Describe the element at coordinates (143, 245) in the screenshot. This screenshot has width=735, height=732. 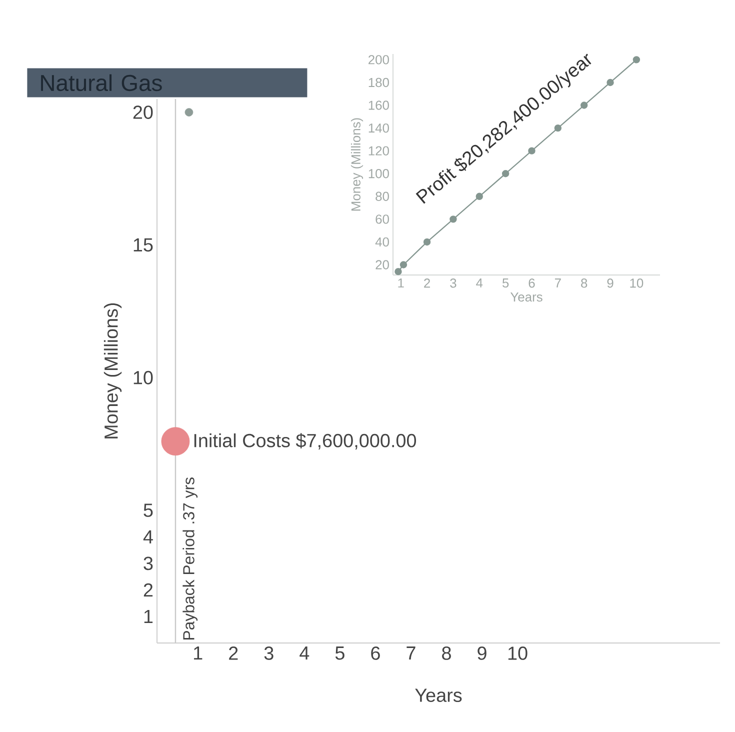
I see `y-tick-label: 15` at that location.